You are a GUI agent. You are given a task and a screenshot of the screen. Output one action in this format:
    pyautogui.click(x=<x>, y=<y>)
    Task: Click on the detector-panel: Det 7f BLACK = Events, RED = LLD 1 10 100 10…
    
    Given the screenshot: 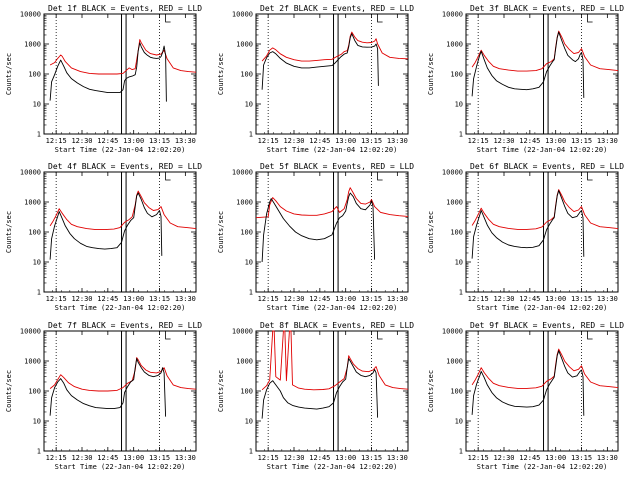 What is the action you would take?
    pyautogui.click(x=103, y=396)
    